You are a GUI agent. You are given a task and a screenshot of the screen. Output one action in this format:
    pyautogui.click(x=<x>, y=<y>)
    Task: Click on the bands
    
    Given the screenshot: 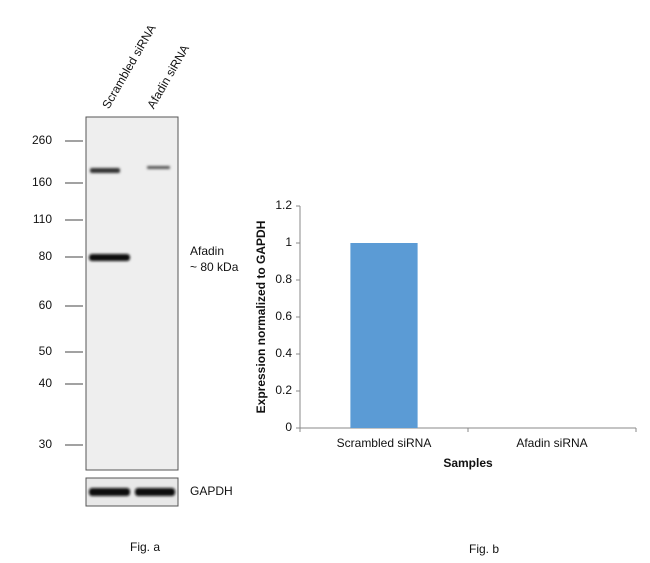 What is the action you would take?
    pyautogui.click(x=129, y=213)
    